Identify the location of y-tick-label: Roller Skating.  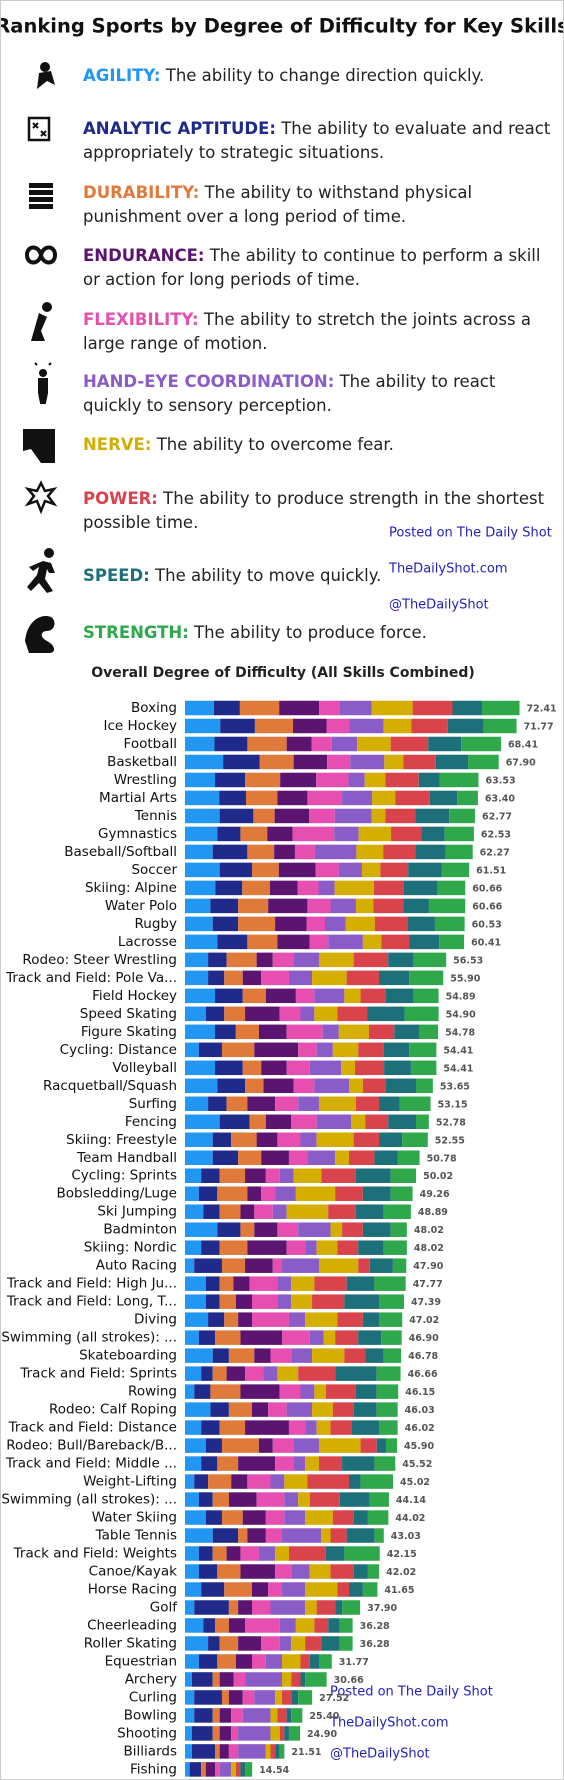
(130, 1643).